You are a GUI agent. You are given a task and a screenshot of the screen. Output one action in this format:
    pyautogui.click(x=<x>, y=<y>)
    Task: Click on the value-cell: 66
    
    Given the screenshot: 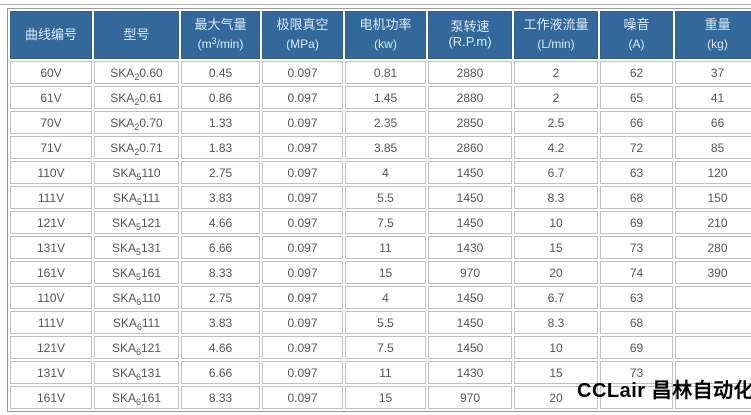 What is the action you would take?
    pyautogui.click(x=636, y=122)
    